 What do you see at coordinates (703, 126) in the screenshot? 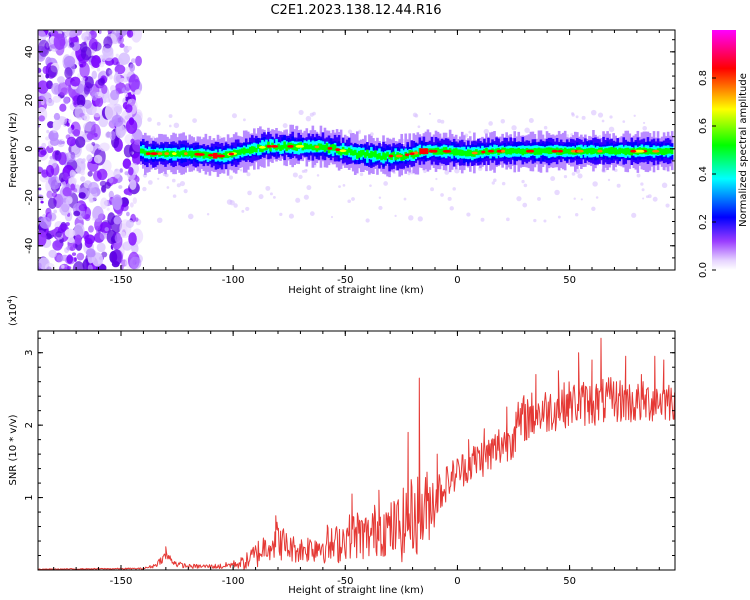
I see `colorbar-tick-label: 0.6` at bounding box center [703, 126].